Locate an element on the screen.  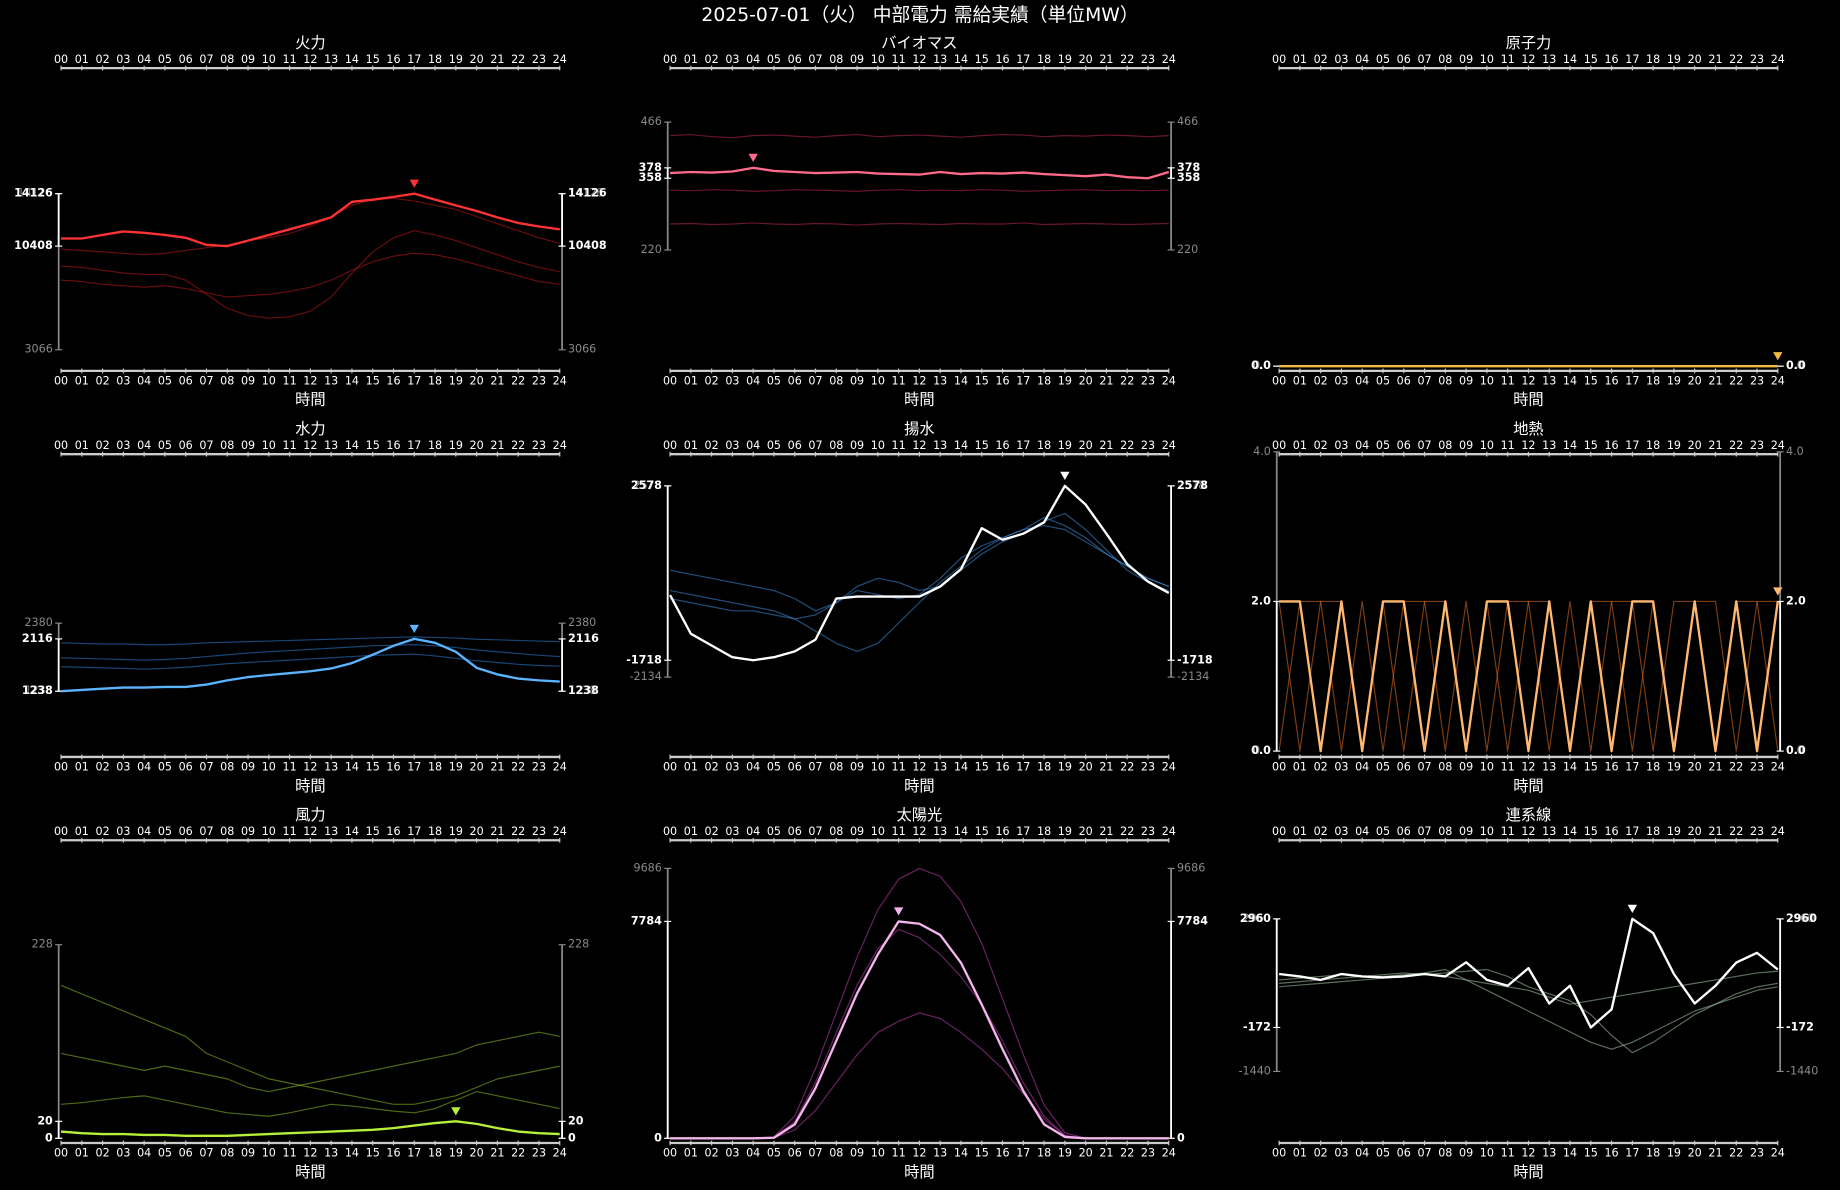
y-tick-label: 466 is located at coordinates (651, 121).